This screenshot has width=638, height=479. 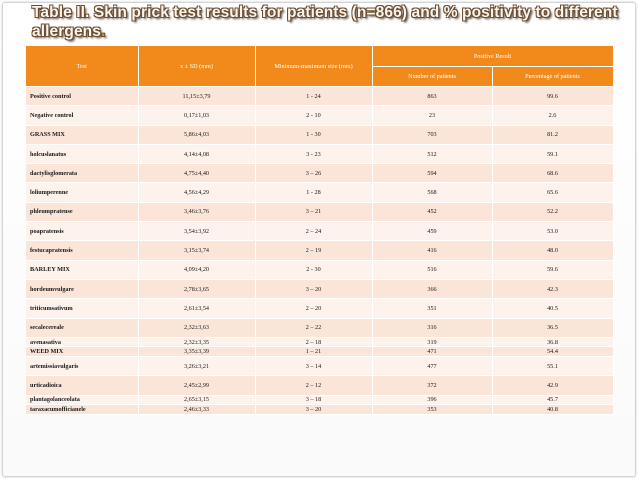 What do you see at coordinates (197, 231) in the screenshot?
I see `cell-mean-sd: 3,54±3,92` at bounding box center [197, 231].